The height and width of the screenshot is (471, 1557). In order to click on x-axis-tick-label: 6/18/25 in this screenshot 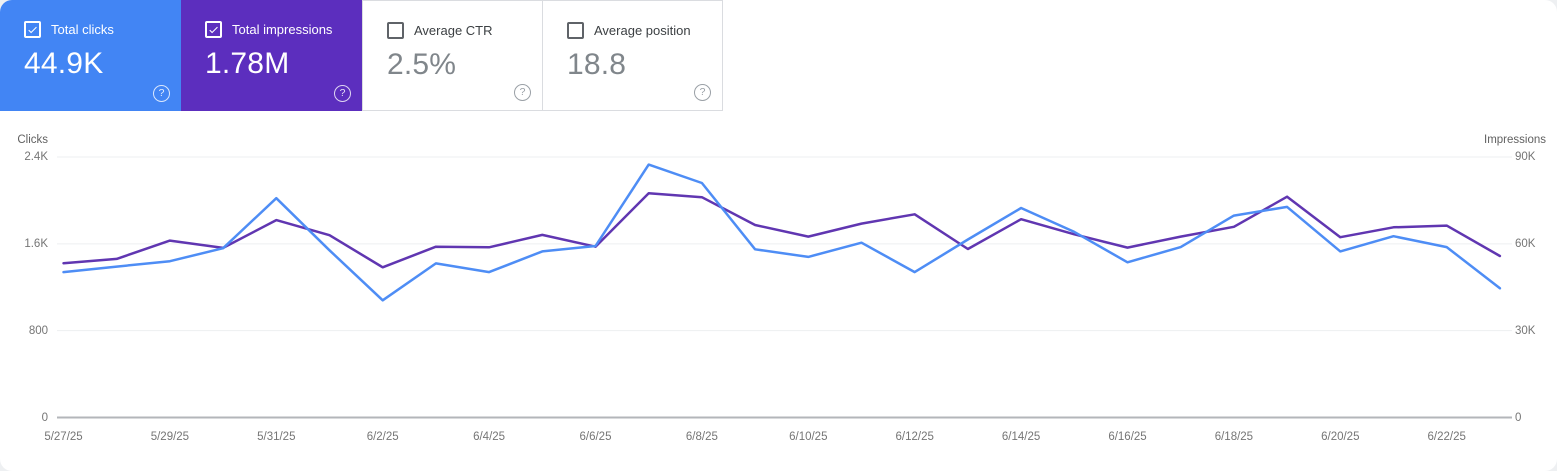, I will do `click(1234, 437)`.